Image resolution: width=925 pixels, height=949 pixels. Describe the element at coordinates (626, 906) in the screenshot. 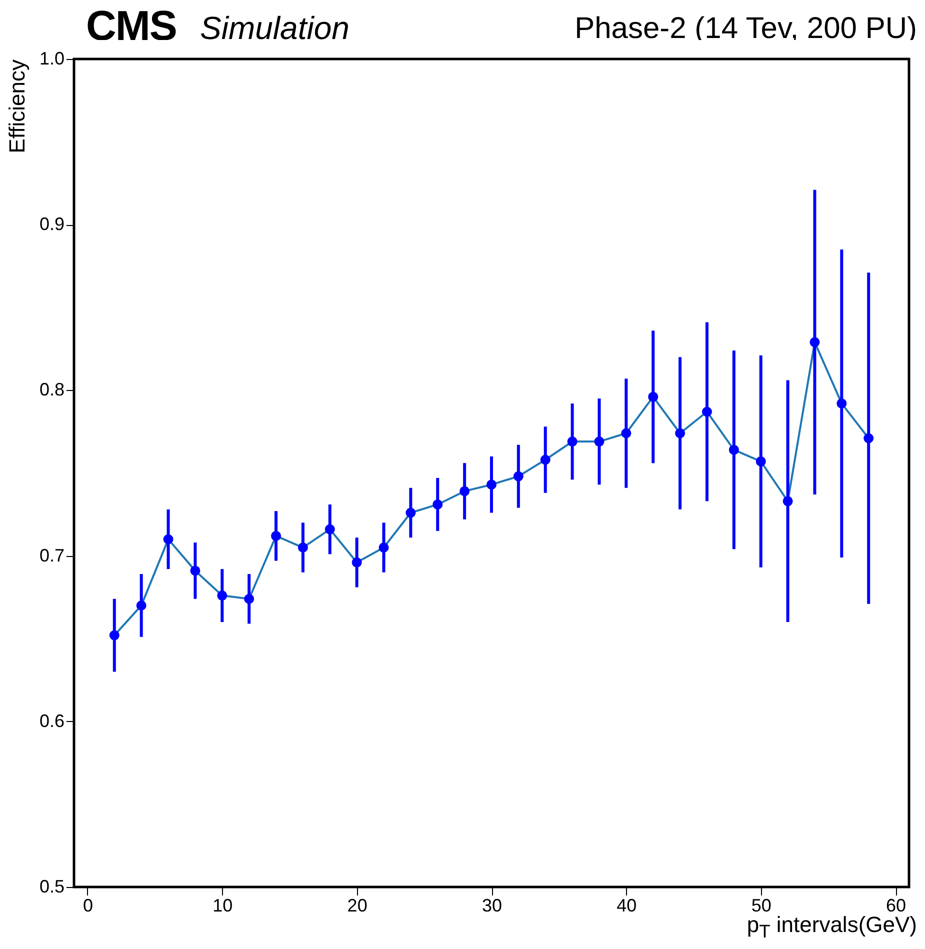

I see `x-tick-label: 40` at that location.